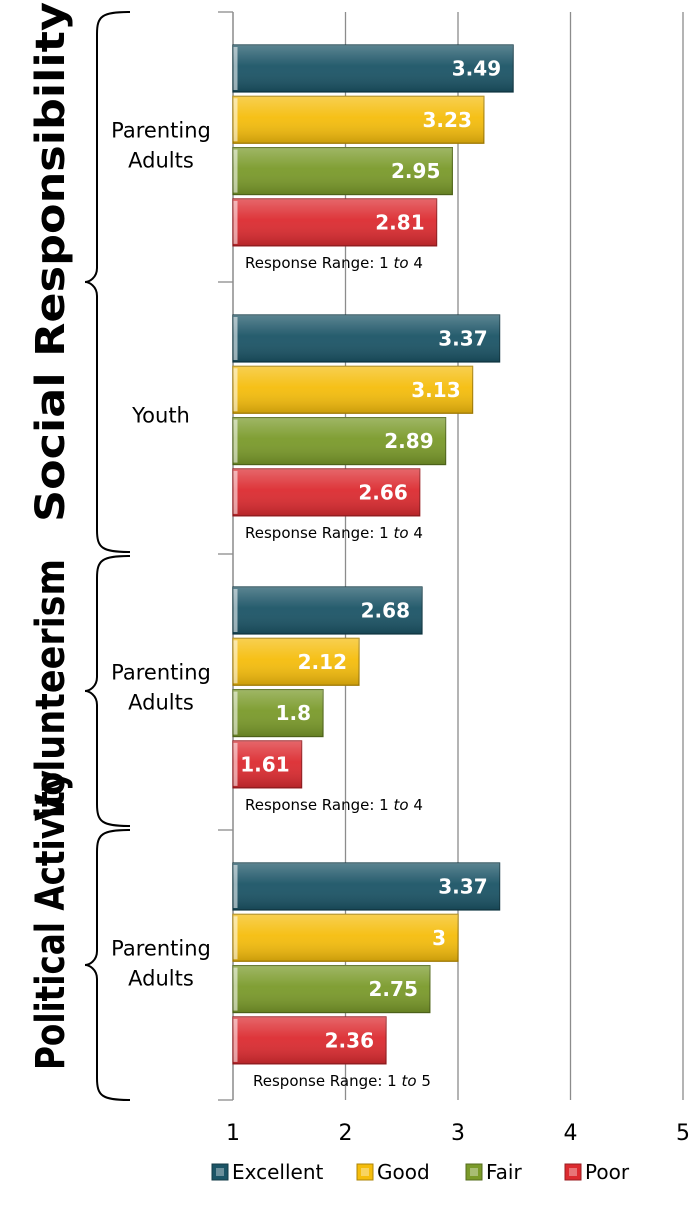  Describe the element at coordinates (322, 662) in the screenshot. I see `data-label: 2.12` at that location.